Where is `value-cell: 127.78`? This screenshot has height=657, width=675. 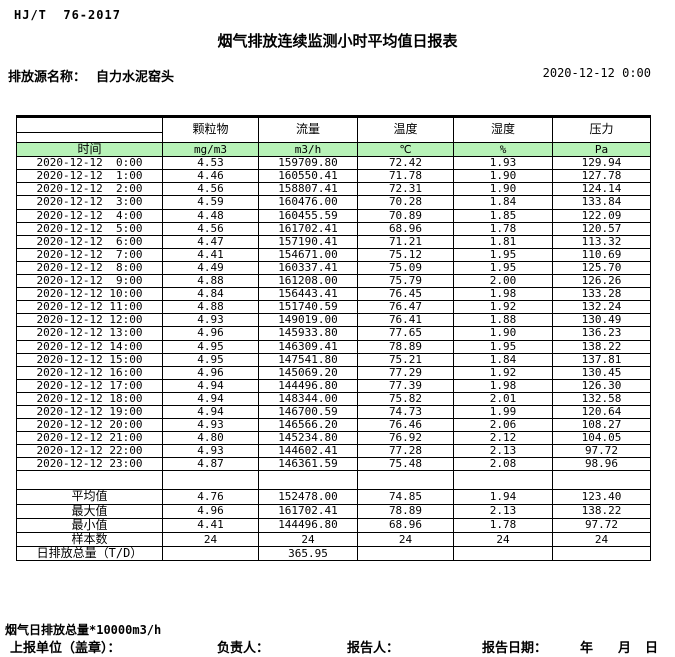
value-cell: 127.78 is located at coordinates (601, 176).